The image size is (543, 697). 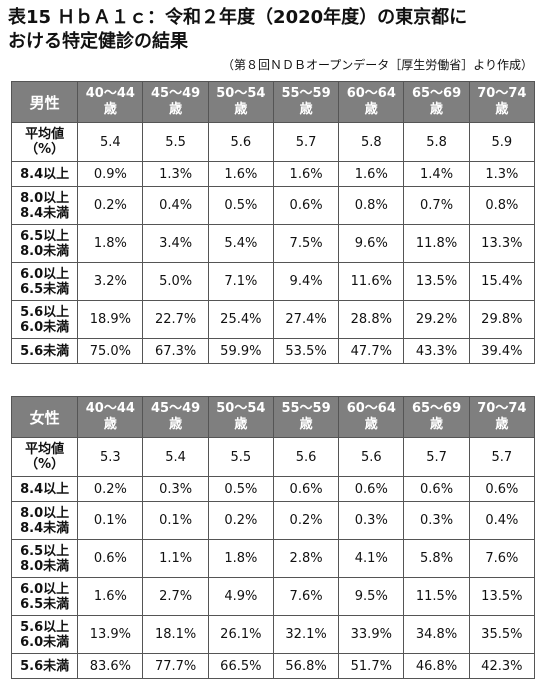 I want to click on table-cell: 9.6%, so click(x=371, y=243).